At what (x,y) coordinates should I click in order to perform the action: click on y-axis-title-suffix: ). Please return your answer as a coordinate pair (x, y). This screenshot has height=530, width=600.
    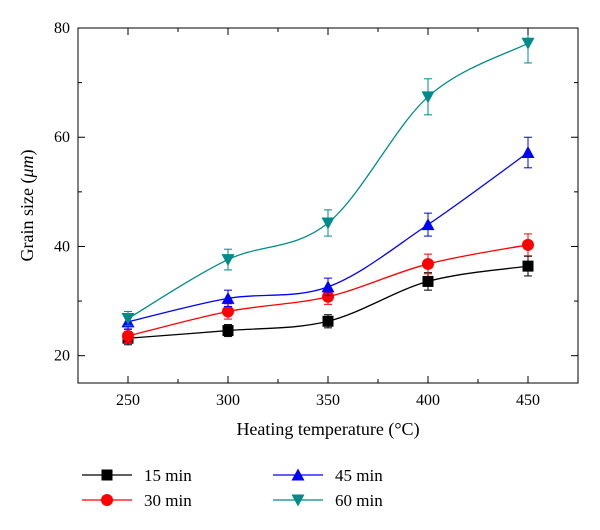
    Looking at the image, I should click on (27, 152).